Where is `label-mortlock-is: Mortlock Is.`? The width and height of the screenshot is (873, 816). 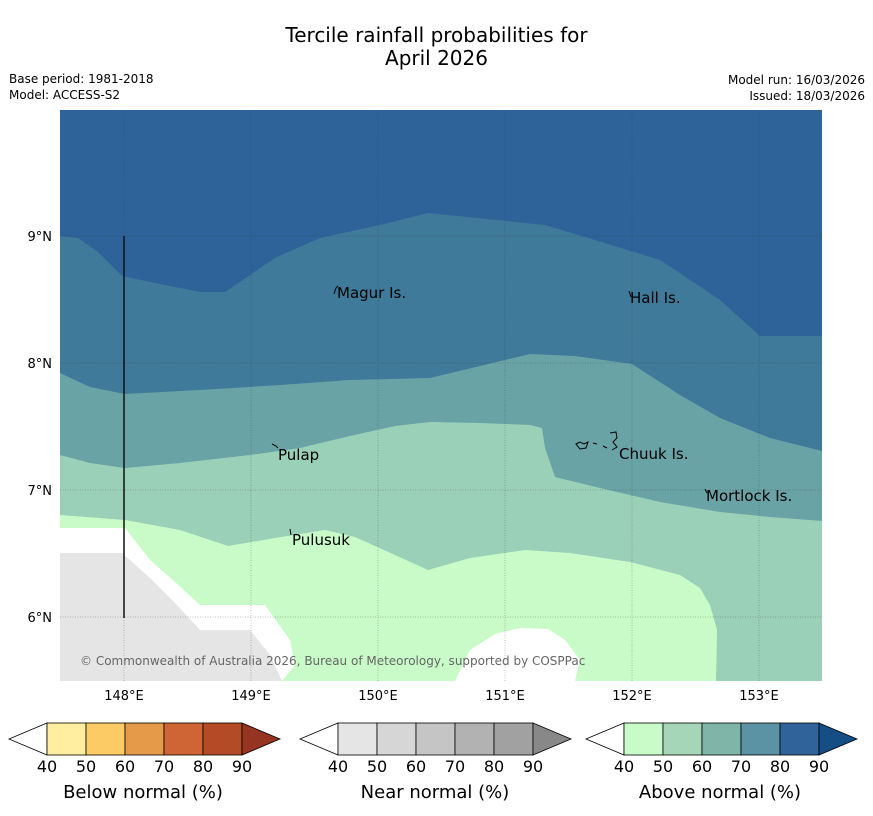 label-mortlock-is: Mortlock Is. is located at coordinates (749, 496).